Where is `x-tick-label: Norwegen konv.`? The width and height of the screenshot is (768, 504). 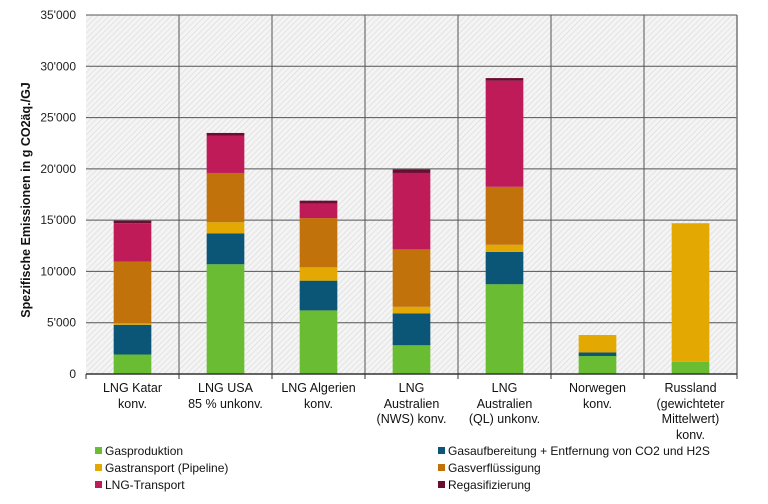
x-tick-label: Norwegen konv. is located at coordinates (597, 396).